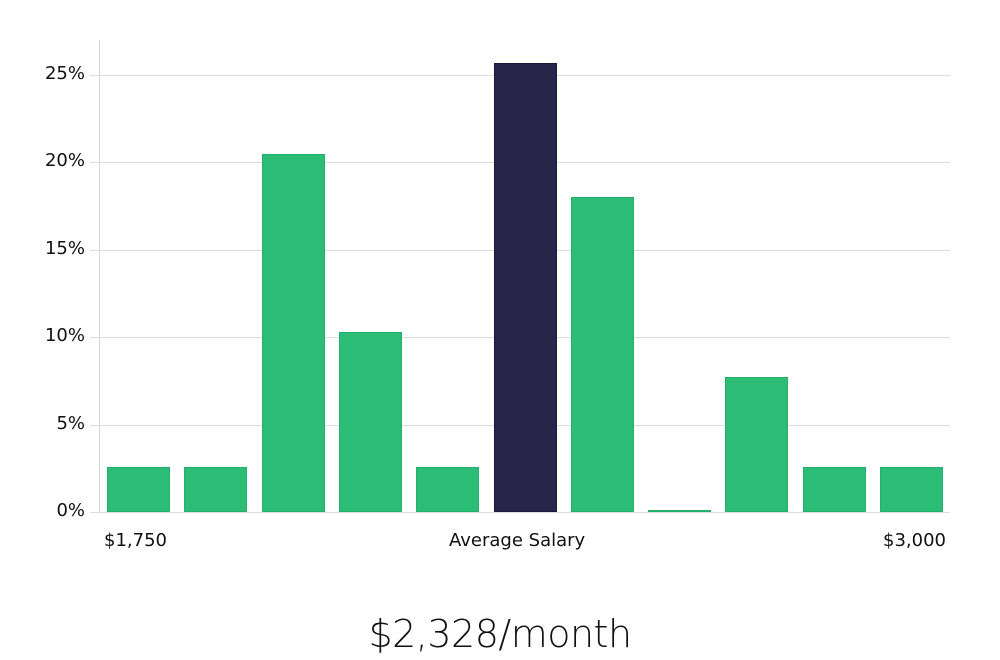 This screenshot has height=660, width=1000. I want to click on x-min-label: $1,750, so click(135, 540).